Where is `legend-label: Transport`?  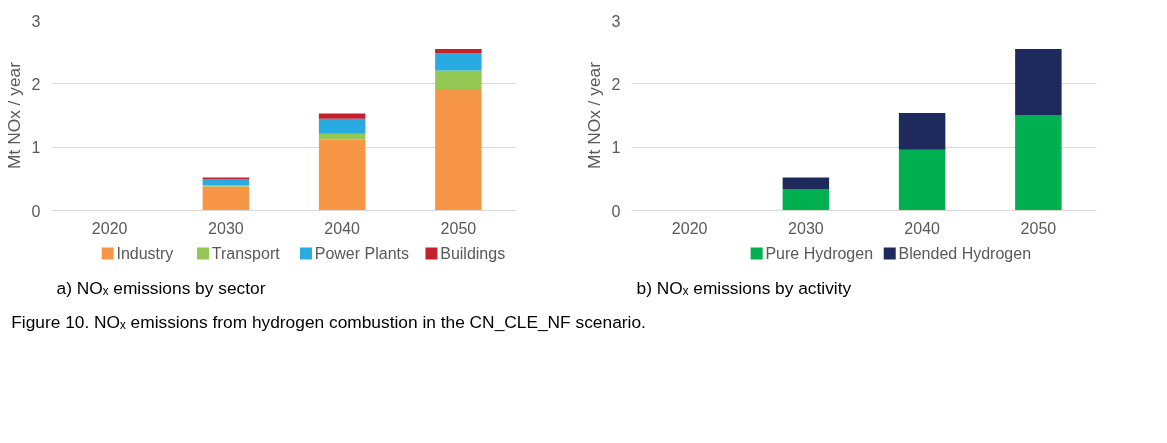
legend-label: Transport is located at coordinates (246, 253).